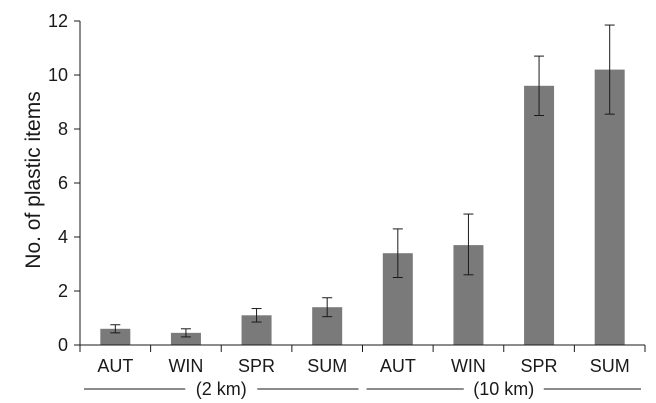 The height and width of the screenshot is (403, 656). What do you see at coordinates (362, 360) in the screenshot?
I see `x-axis: AUT WIN SPR SUM AUT WIN SPR SUM` at bounding box center [362, 360].